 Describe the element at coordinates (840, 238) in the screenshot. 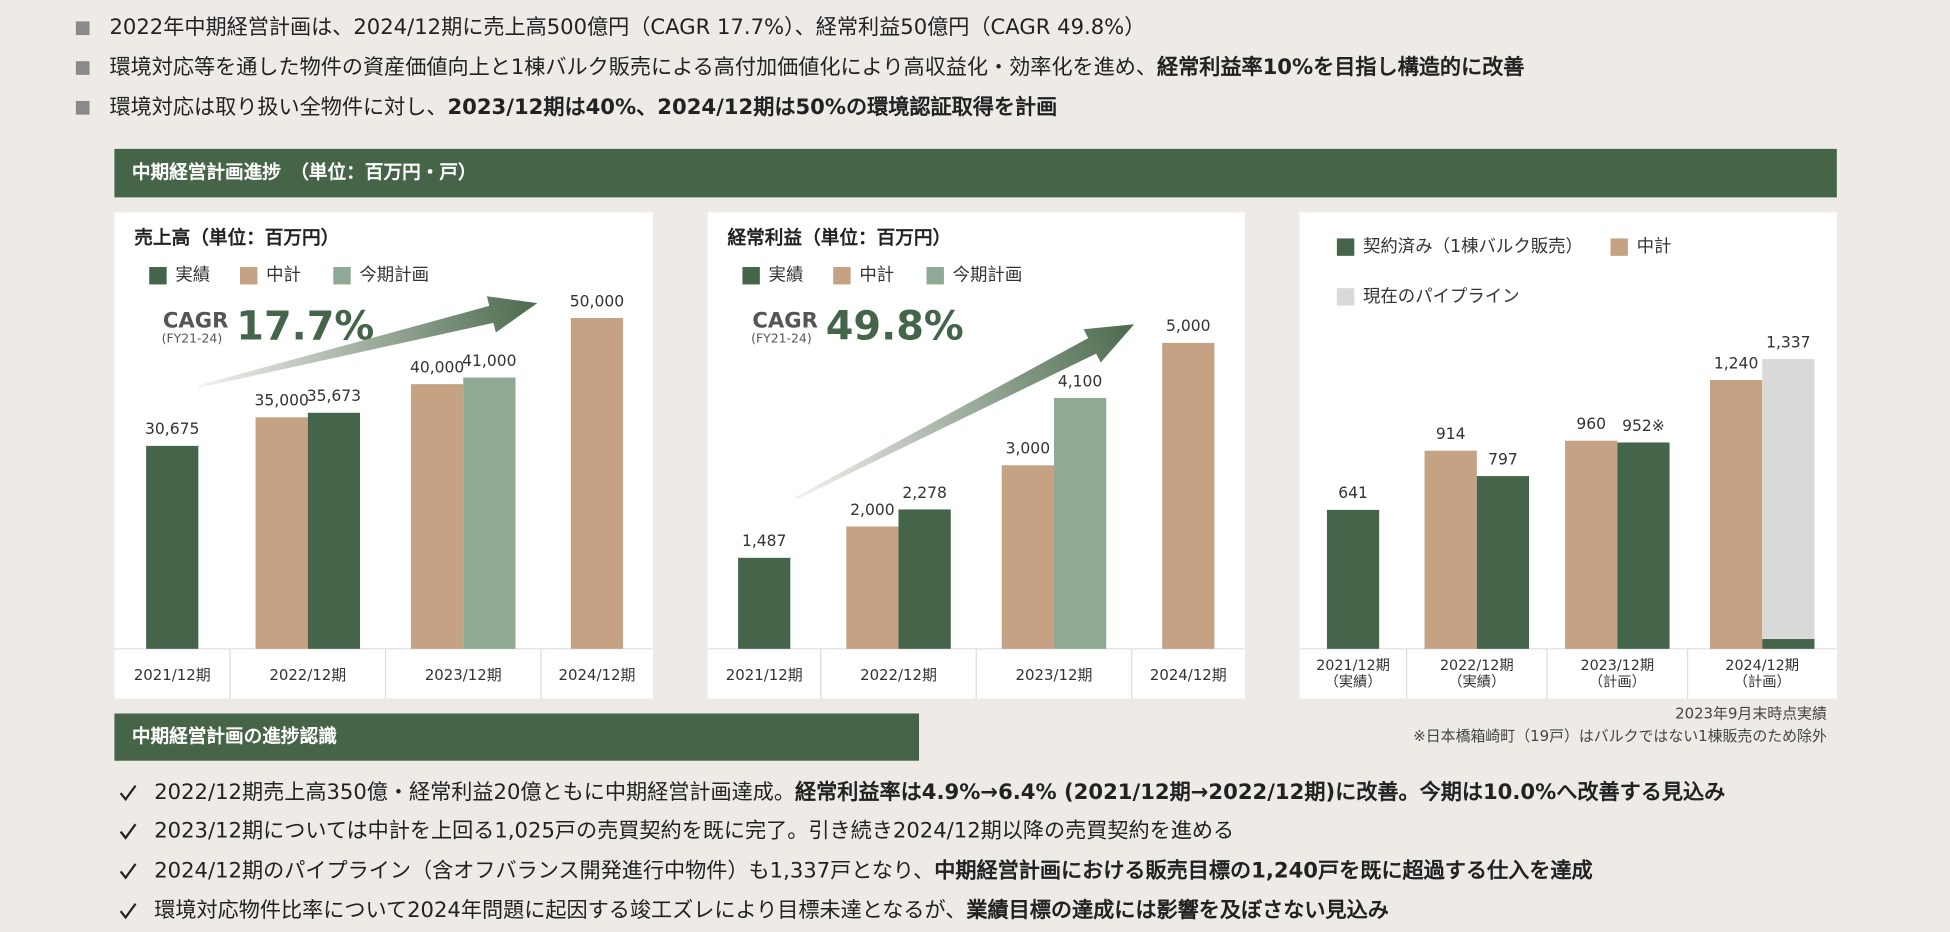

I see `chart-title: 経常利益（単位：百万円）` at that location.